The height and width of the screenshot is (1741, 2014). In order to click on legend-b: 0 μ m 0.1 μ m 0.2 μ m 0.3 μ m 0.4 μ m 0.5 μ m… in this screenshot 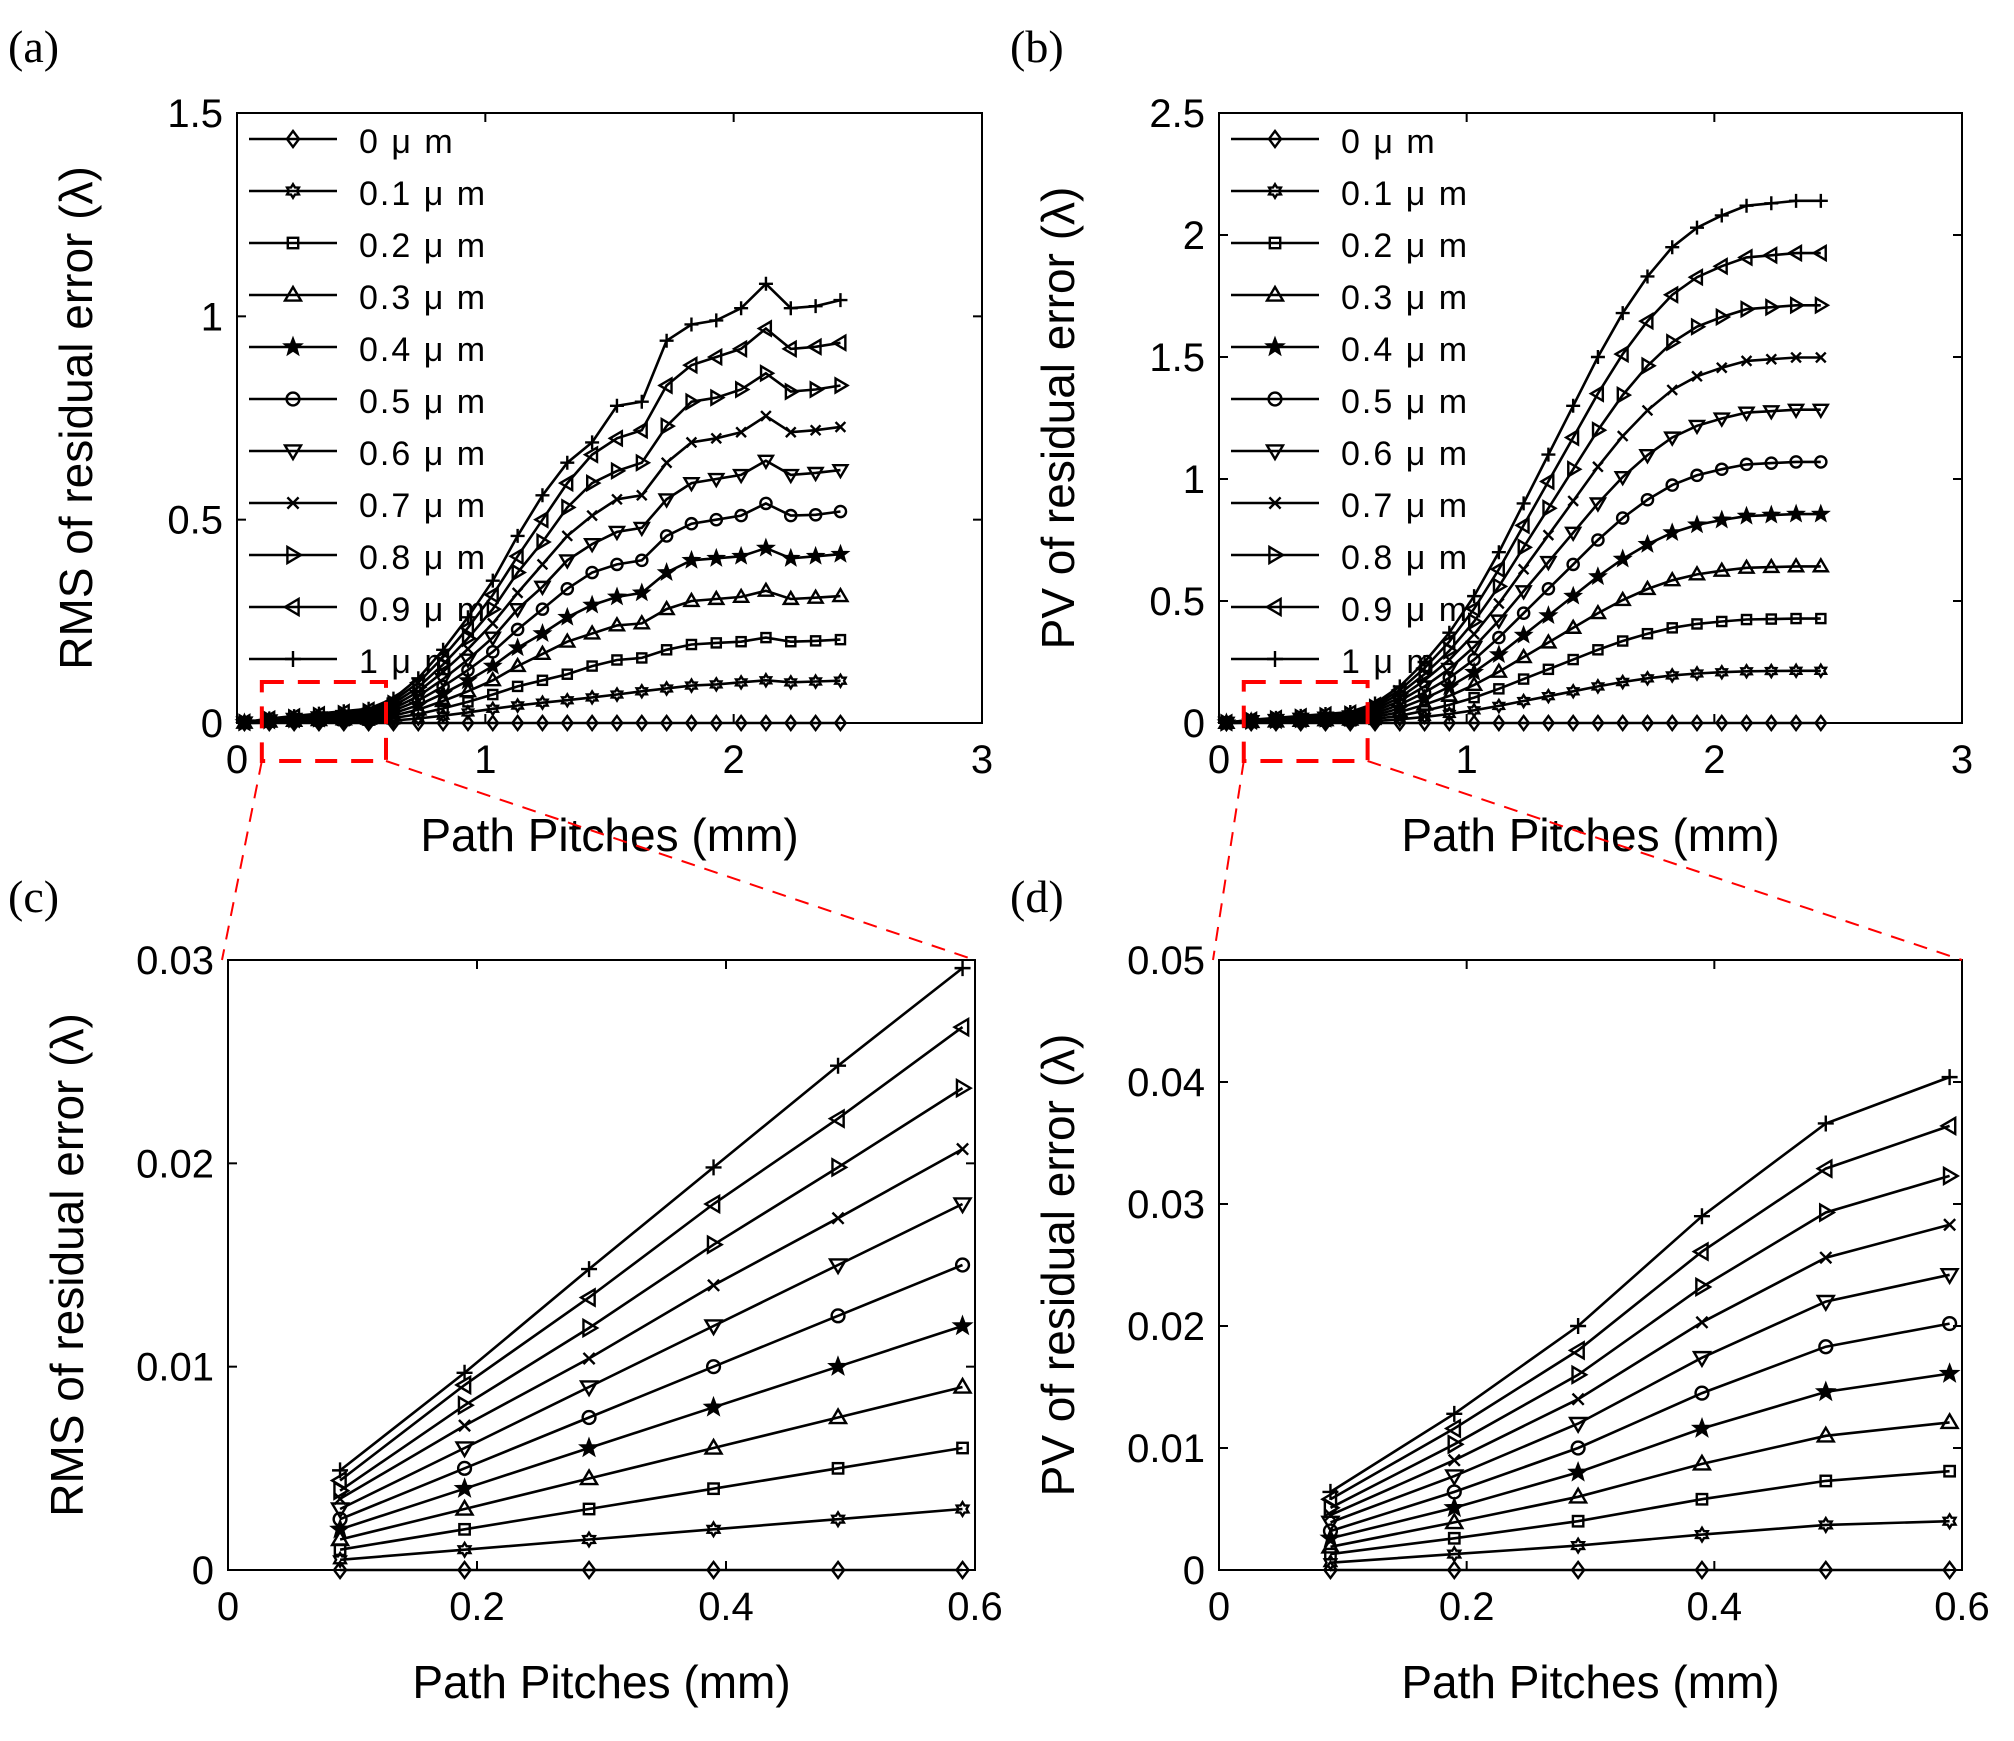, I will do `click(1350, 402)`.